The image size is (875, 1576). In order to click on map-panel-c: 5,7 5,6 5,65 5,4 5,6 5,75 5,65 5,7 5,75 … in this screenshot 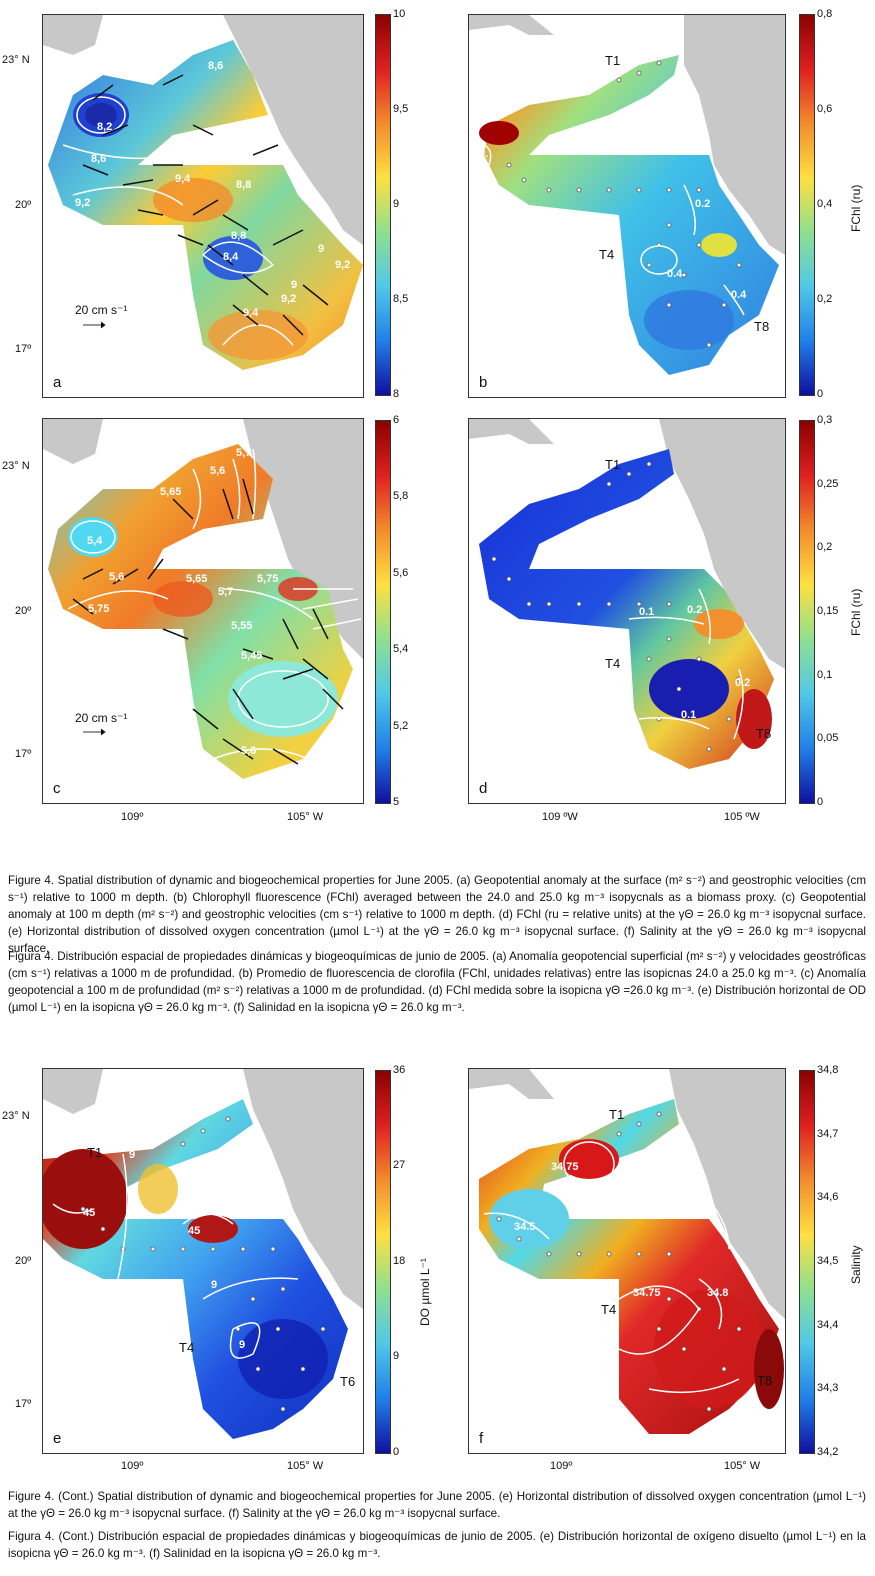, I will do `click(203, 611)`.